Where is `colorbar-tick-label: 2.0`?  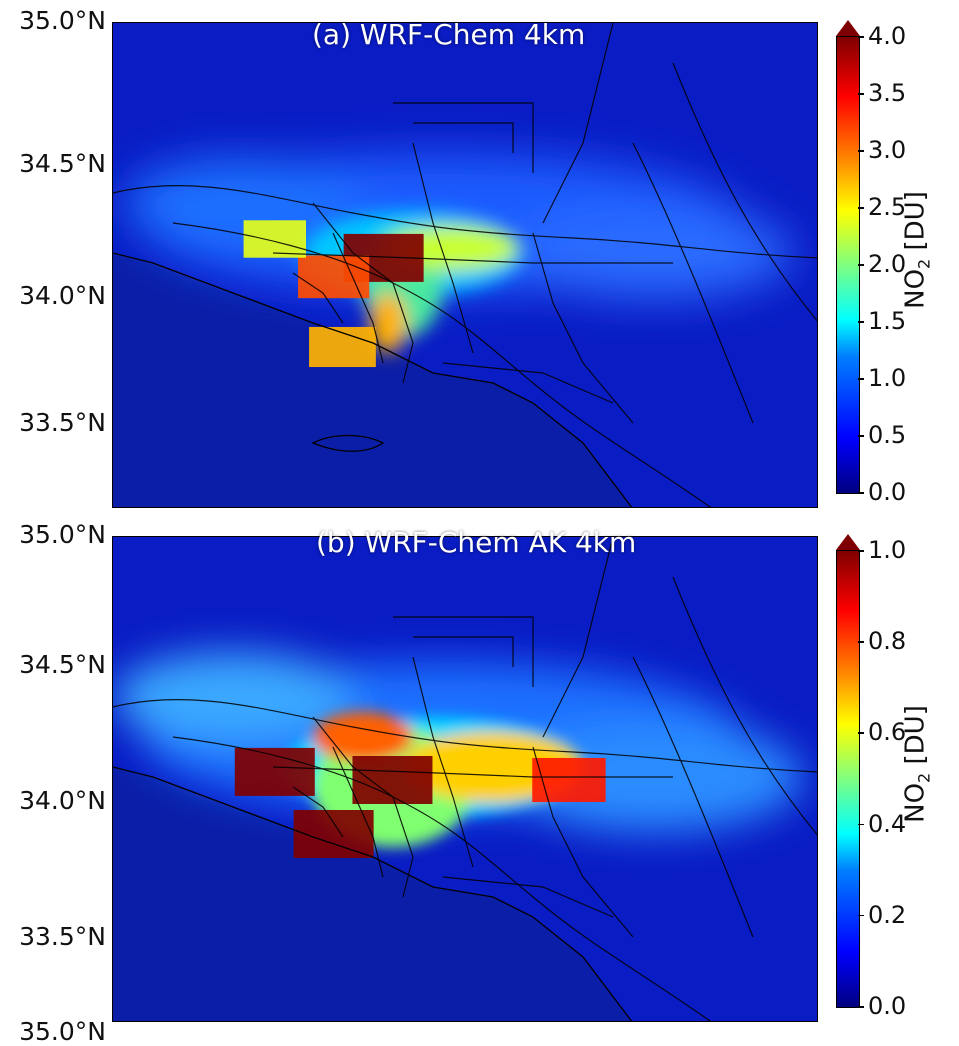 colorbar-tick-label: 2.0 is located at coordinates (887, 264).